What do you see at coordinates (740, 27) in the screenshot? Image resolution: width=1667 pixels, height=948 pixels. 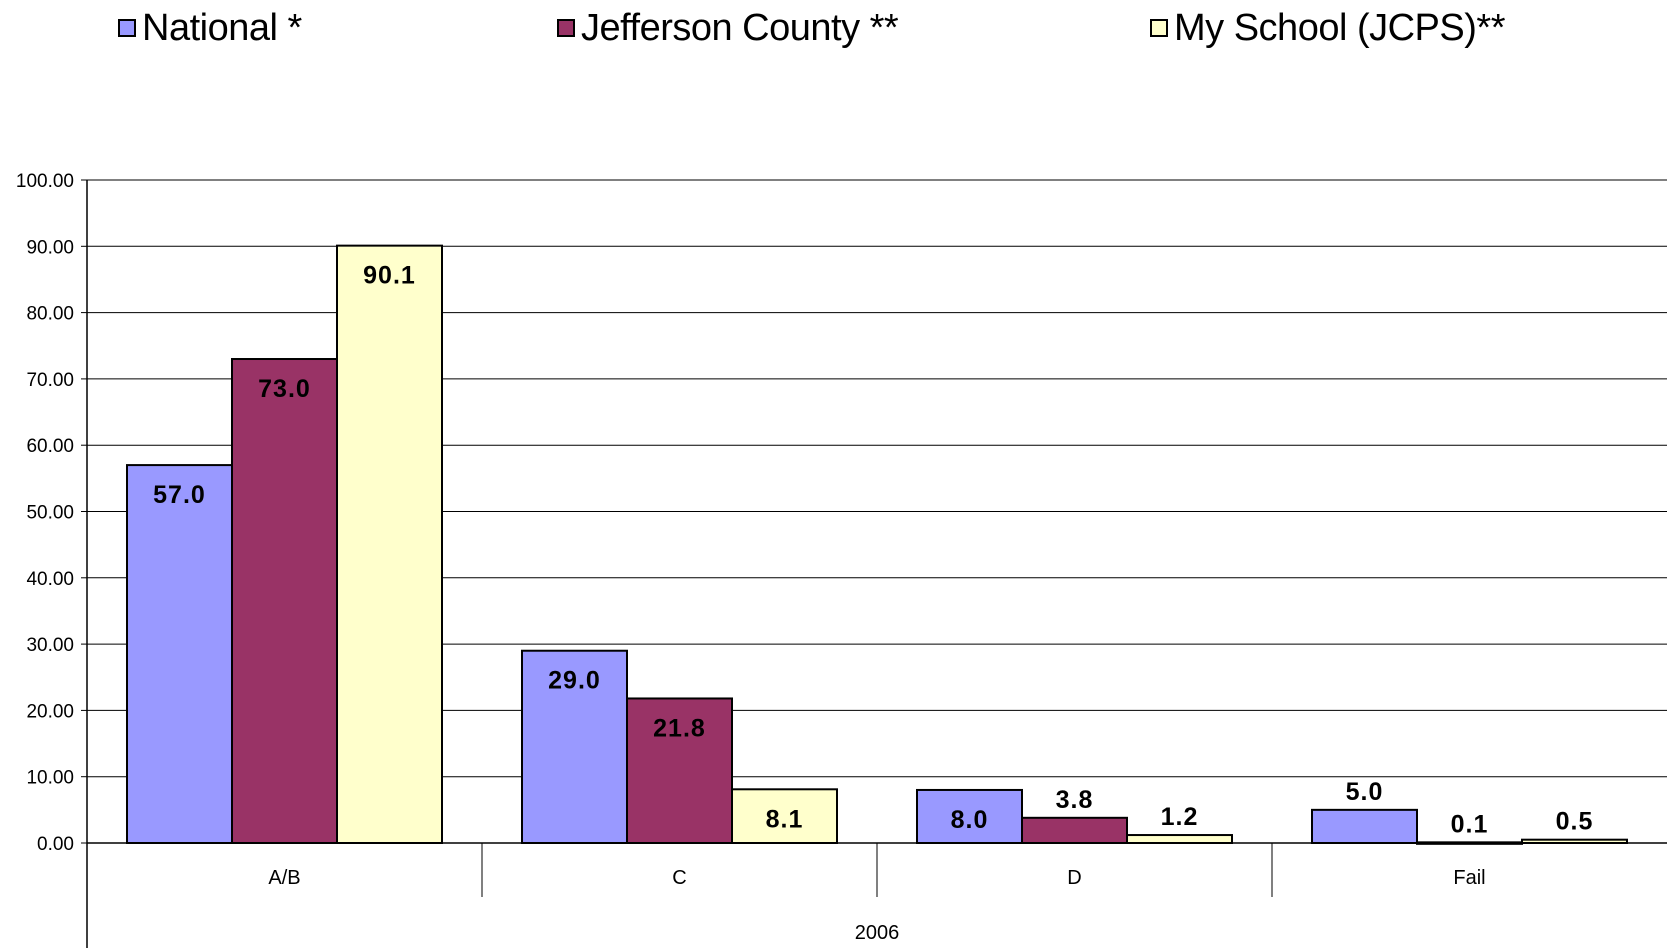 I see `legend-label-jefferson-county: Jefferson County **` at bounding box center [740, 27].